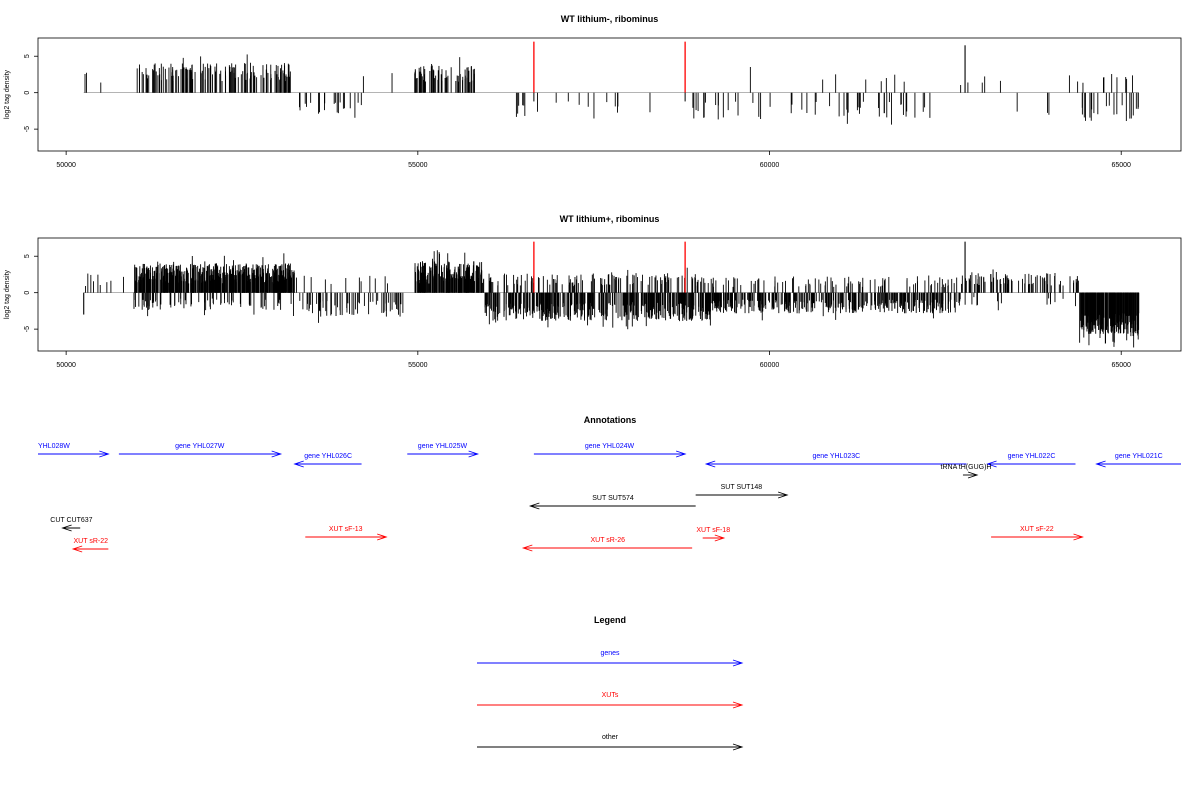 The width and height of the screenshot is (1200, 800). What do you see at coordinates (607, 540) in the screenshot?
I see `feature-label: XUT sR-26` at bounding box center [607, 540].